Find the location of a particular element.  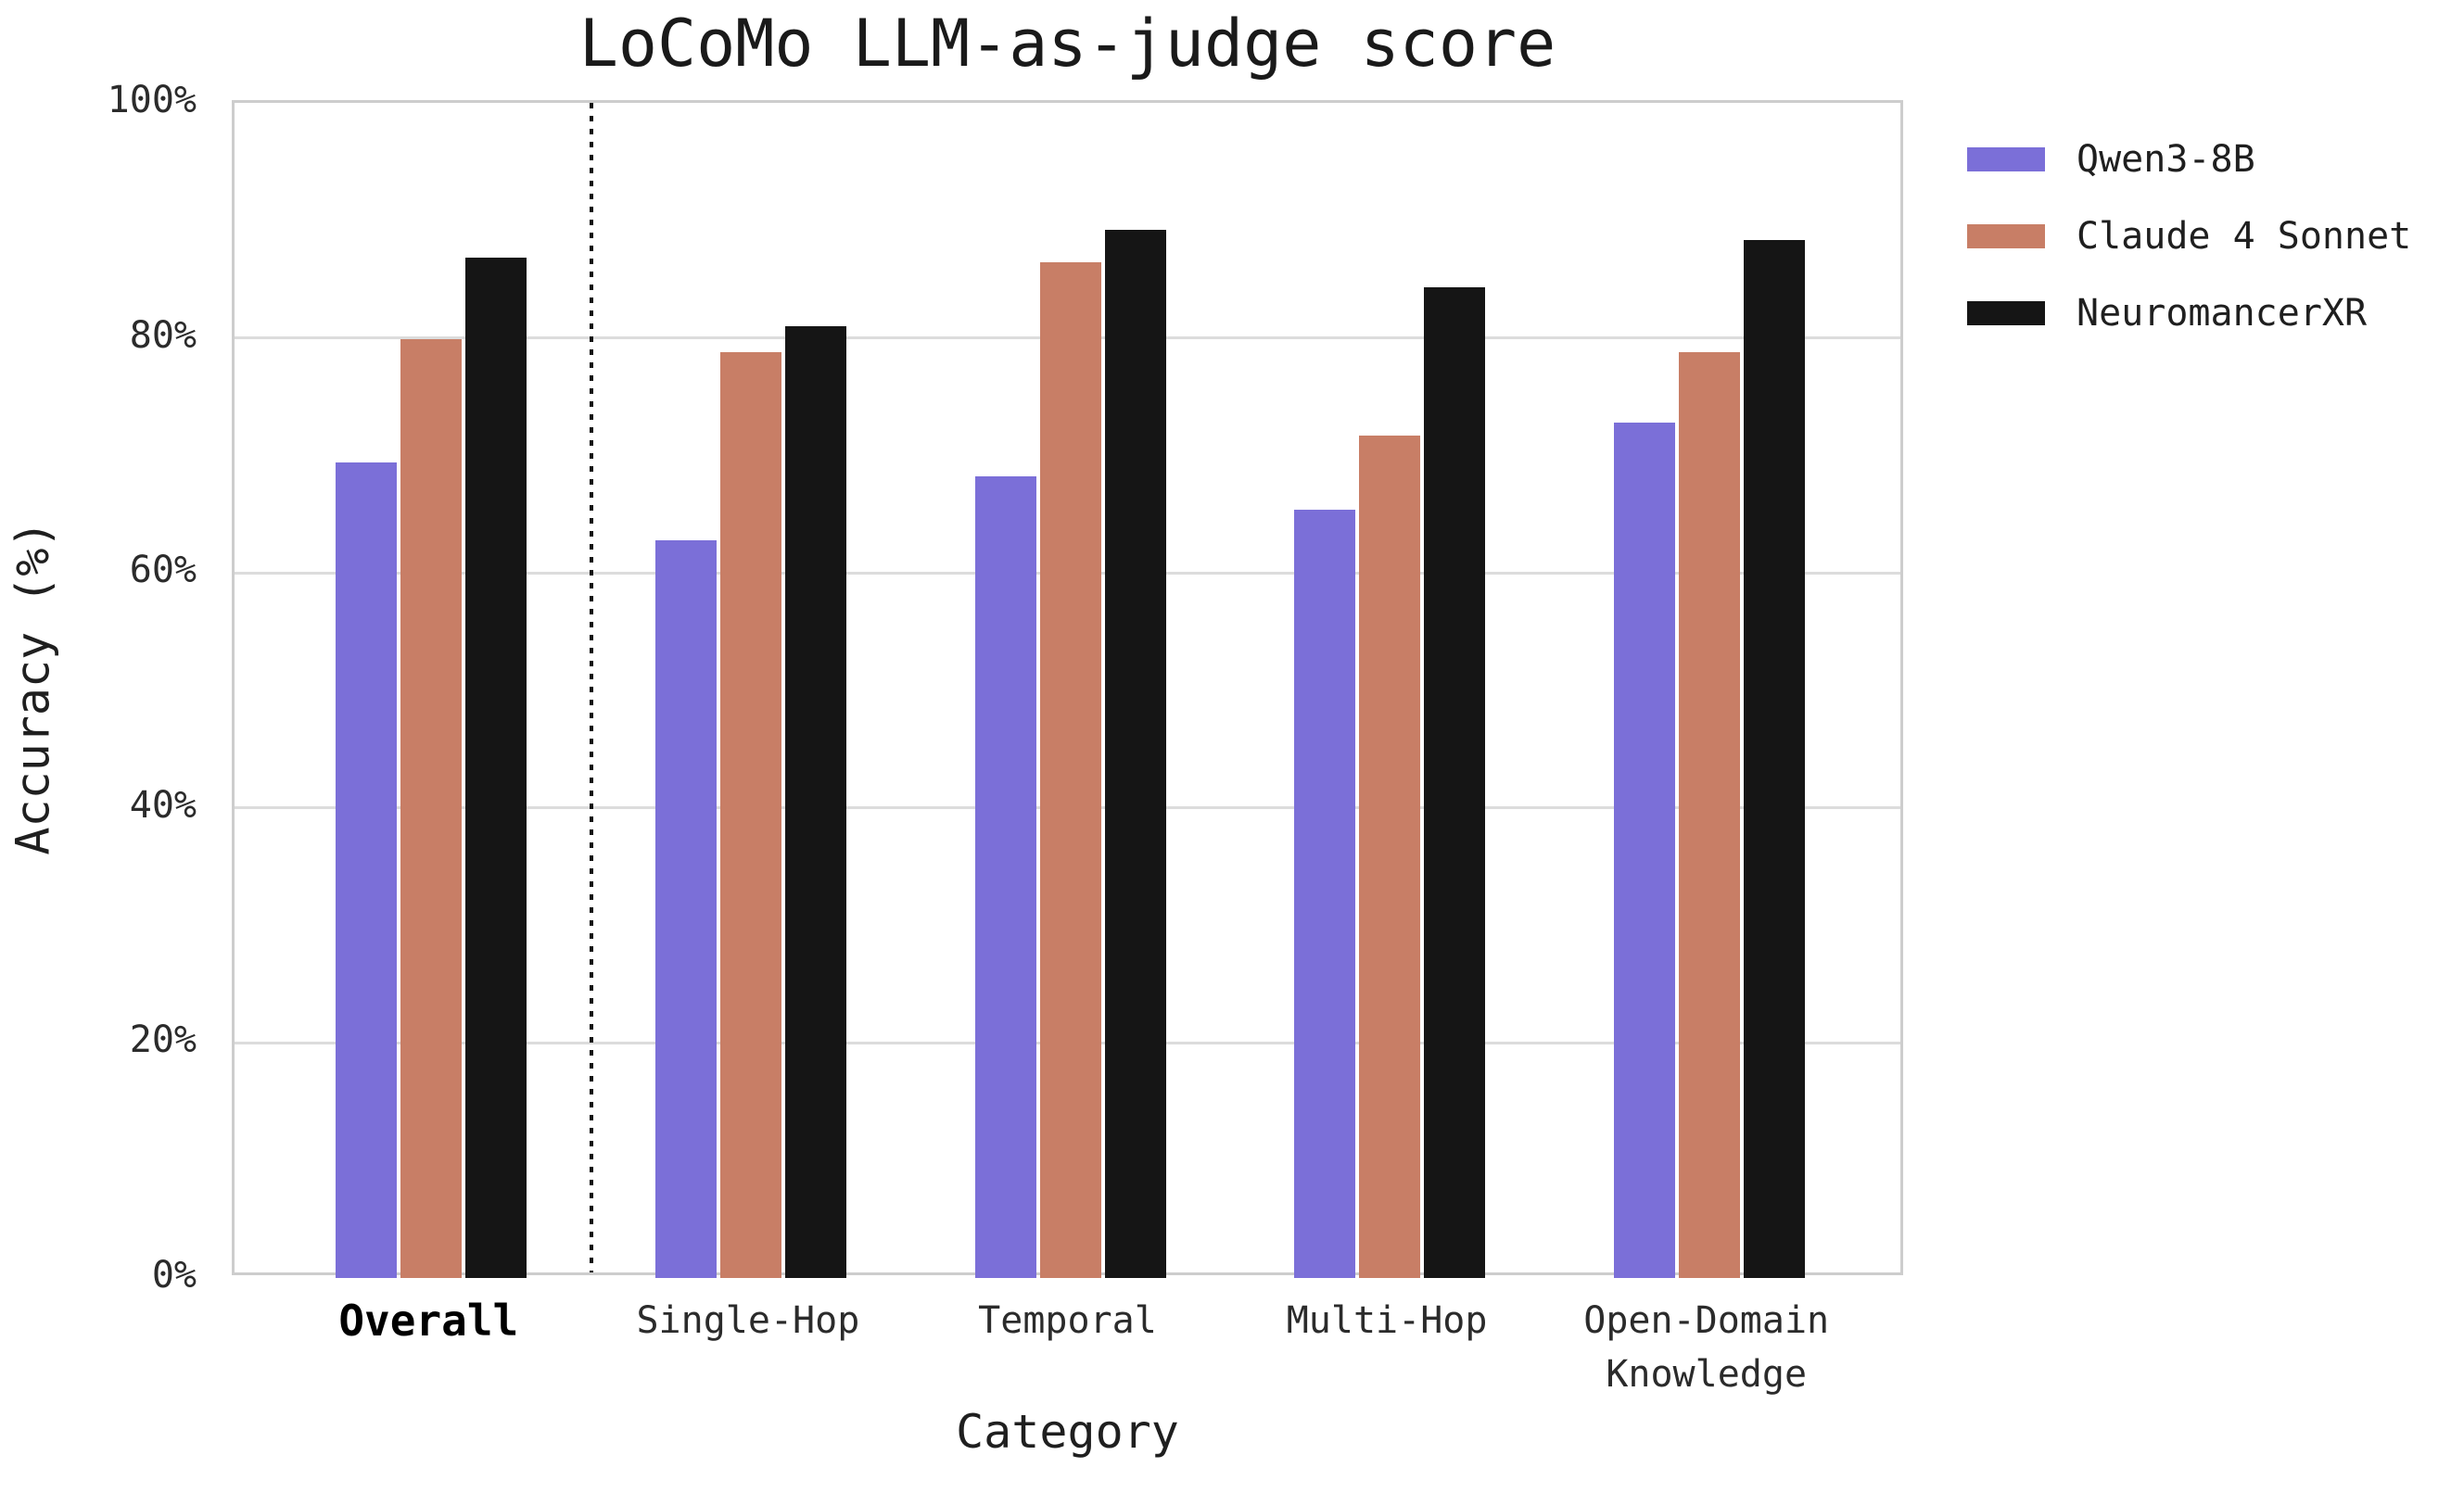

y-tick-20: 20% is located at coordinates (163, 1040).